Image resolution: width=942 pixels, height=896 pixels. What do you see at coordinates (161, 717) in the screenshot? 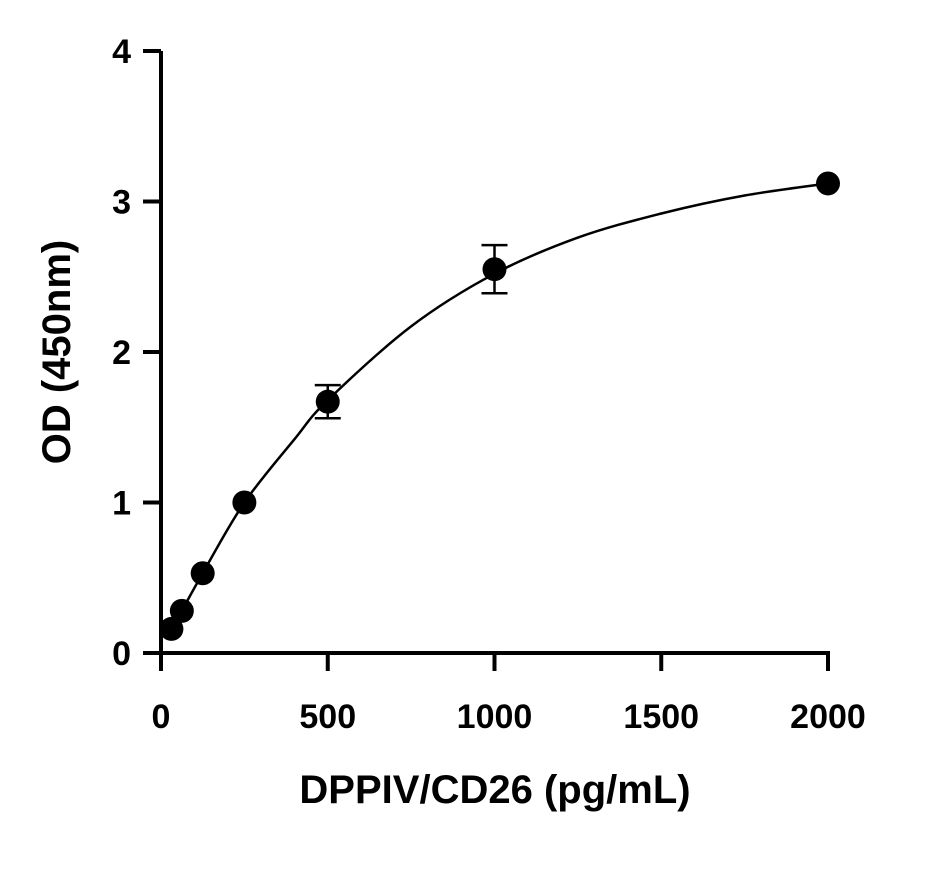
I see `x-tick-label: 0` at bounding box center [161, 717].